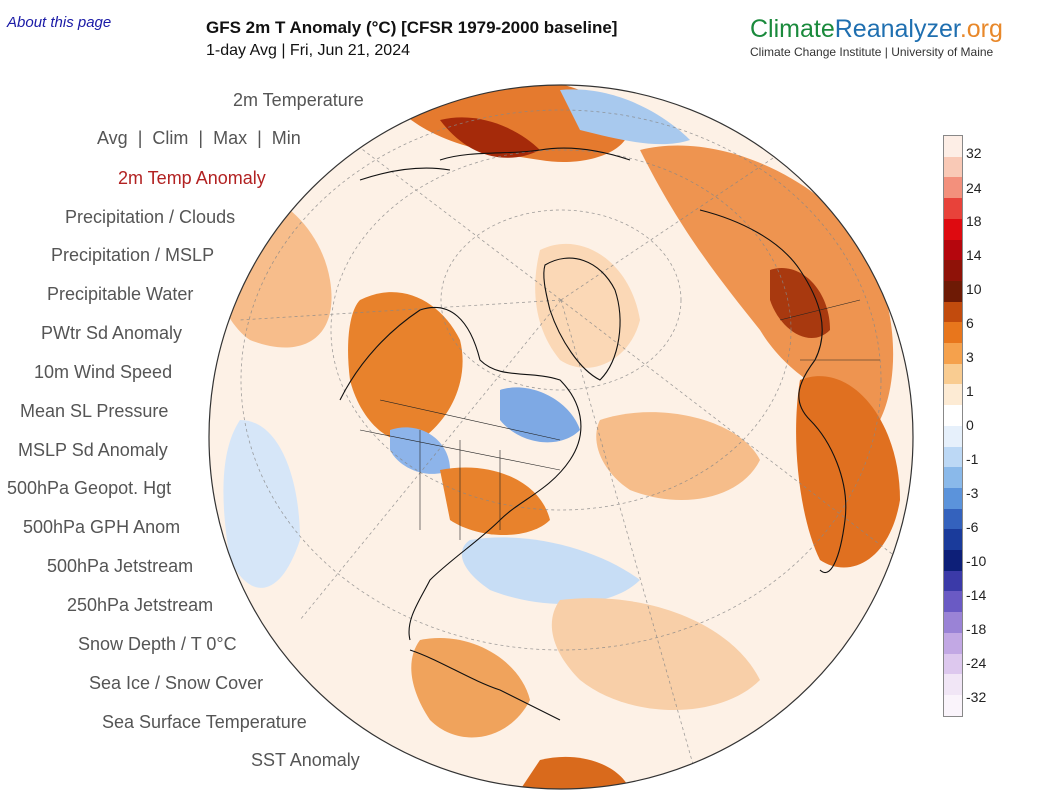 The image size is (1039, 793). Describe the element at coordinates (308, 50) in the screenshot. I see `map-subtitle: 1-day Avg | Fri, Jun 21, 2024` at that location.